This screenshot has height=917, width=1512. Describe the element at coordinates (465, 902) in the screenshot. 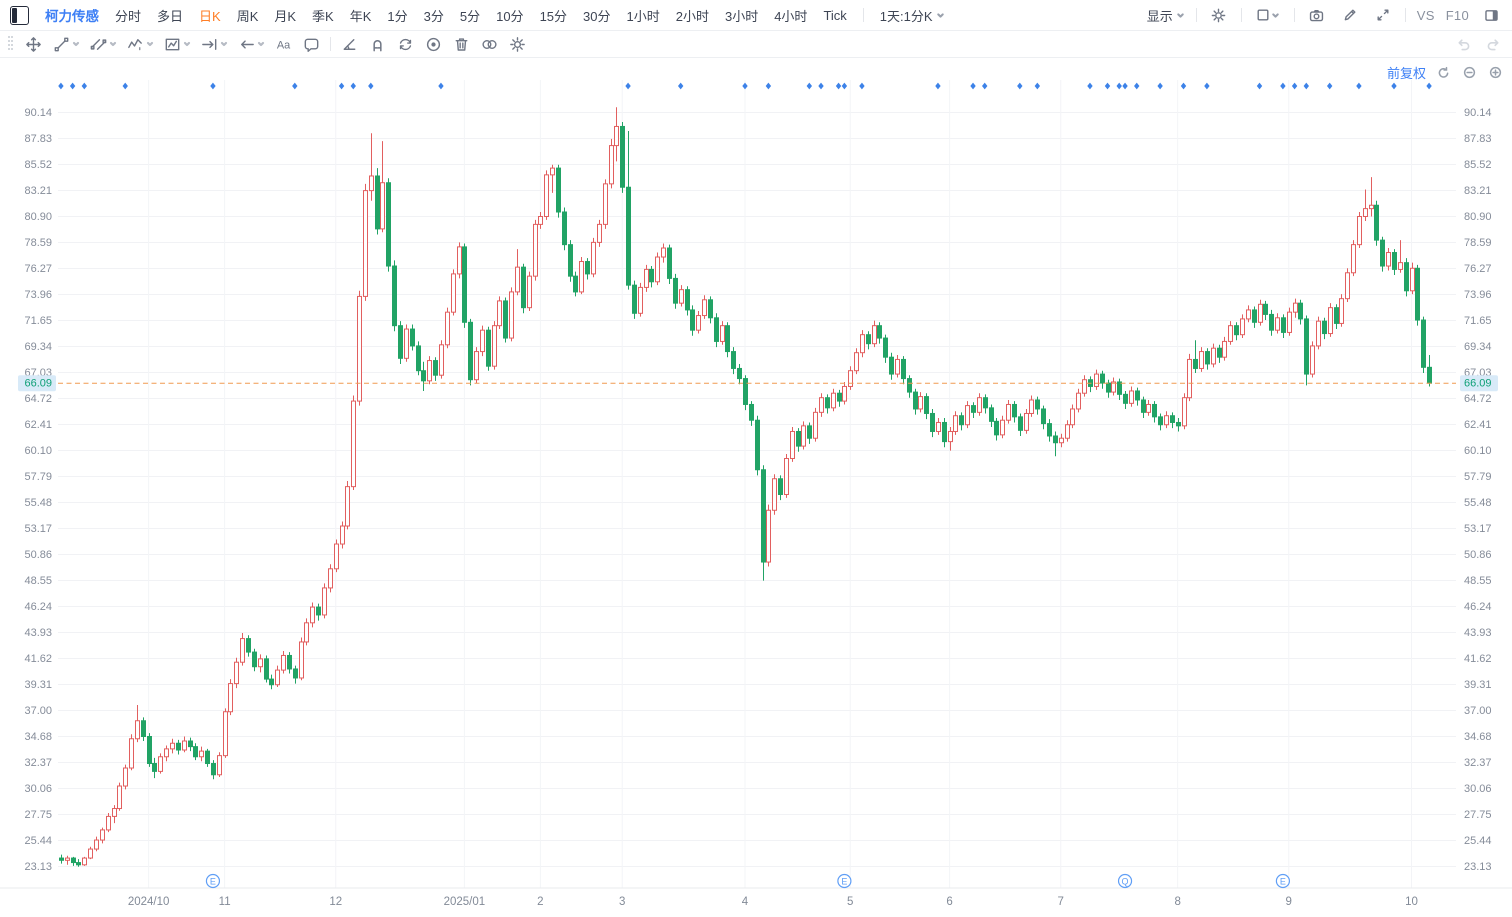

I see `svg-text: 2025/01` at that location.